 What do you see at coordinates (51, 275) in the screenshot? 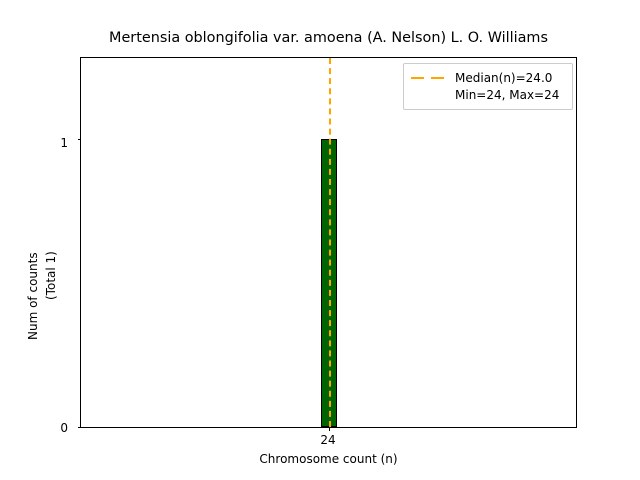
I see `y-axis-label-line2: (Total 1)` at bounding box center [51, 275].